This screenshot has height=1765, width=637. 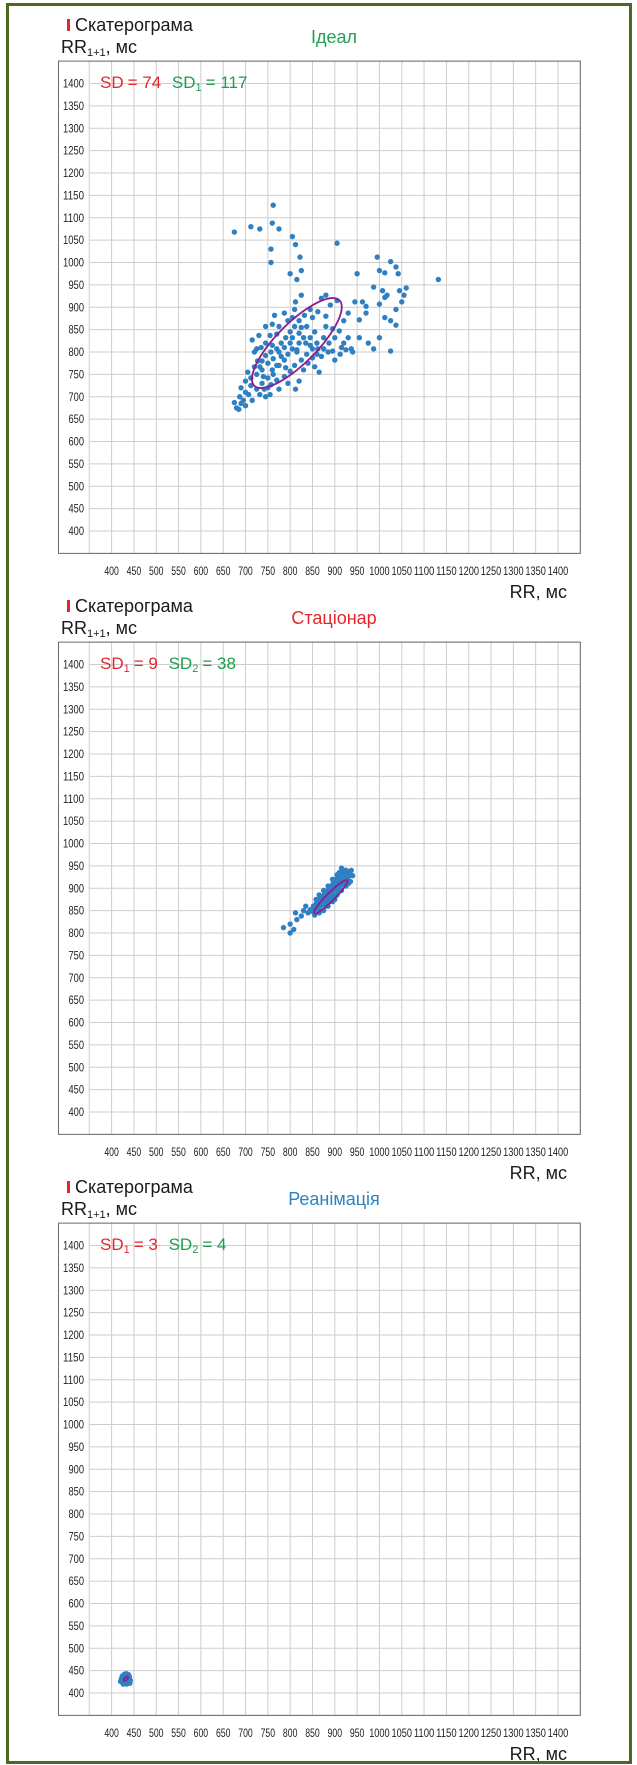 What do you see at coordinates (73, 195) in the screenshot?
I see `y-tick-label: 1150` at bounding box center [73, 195].